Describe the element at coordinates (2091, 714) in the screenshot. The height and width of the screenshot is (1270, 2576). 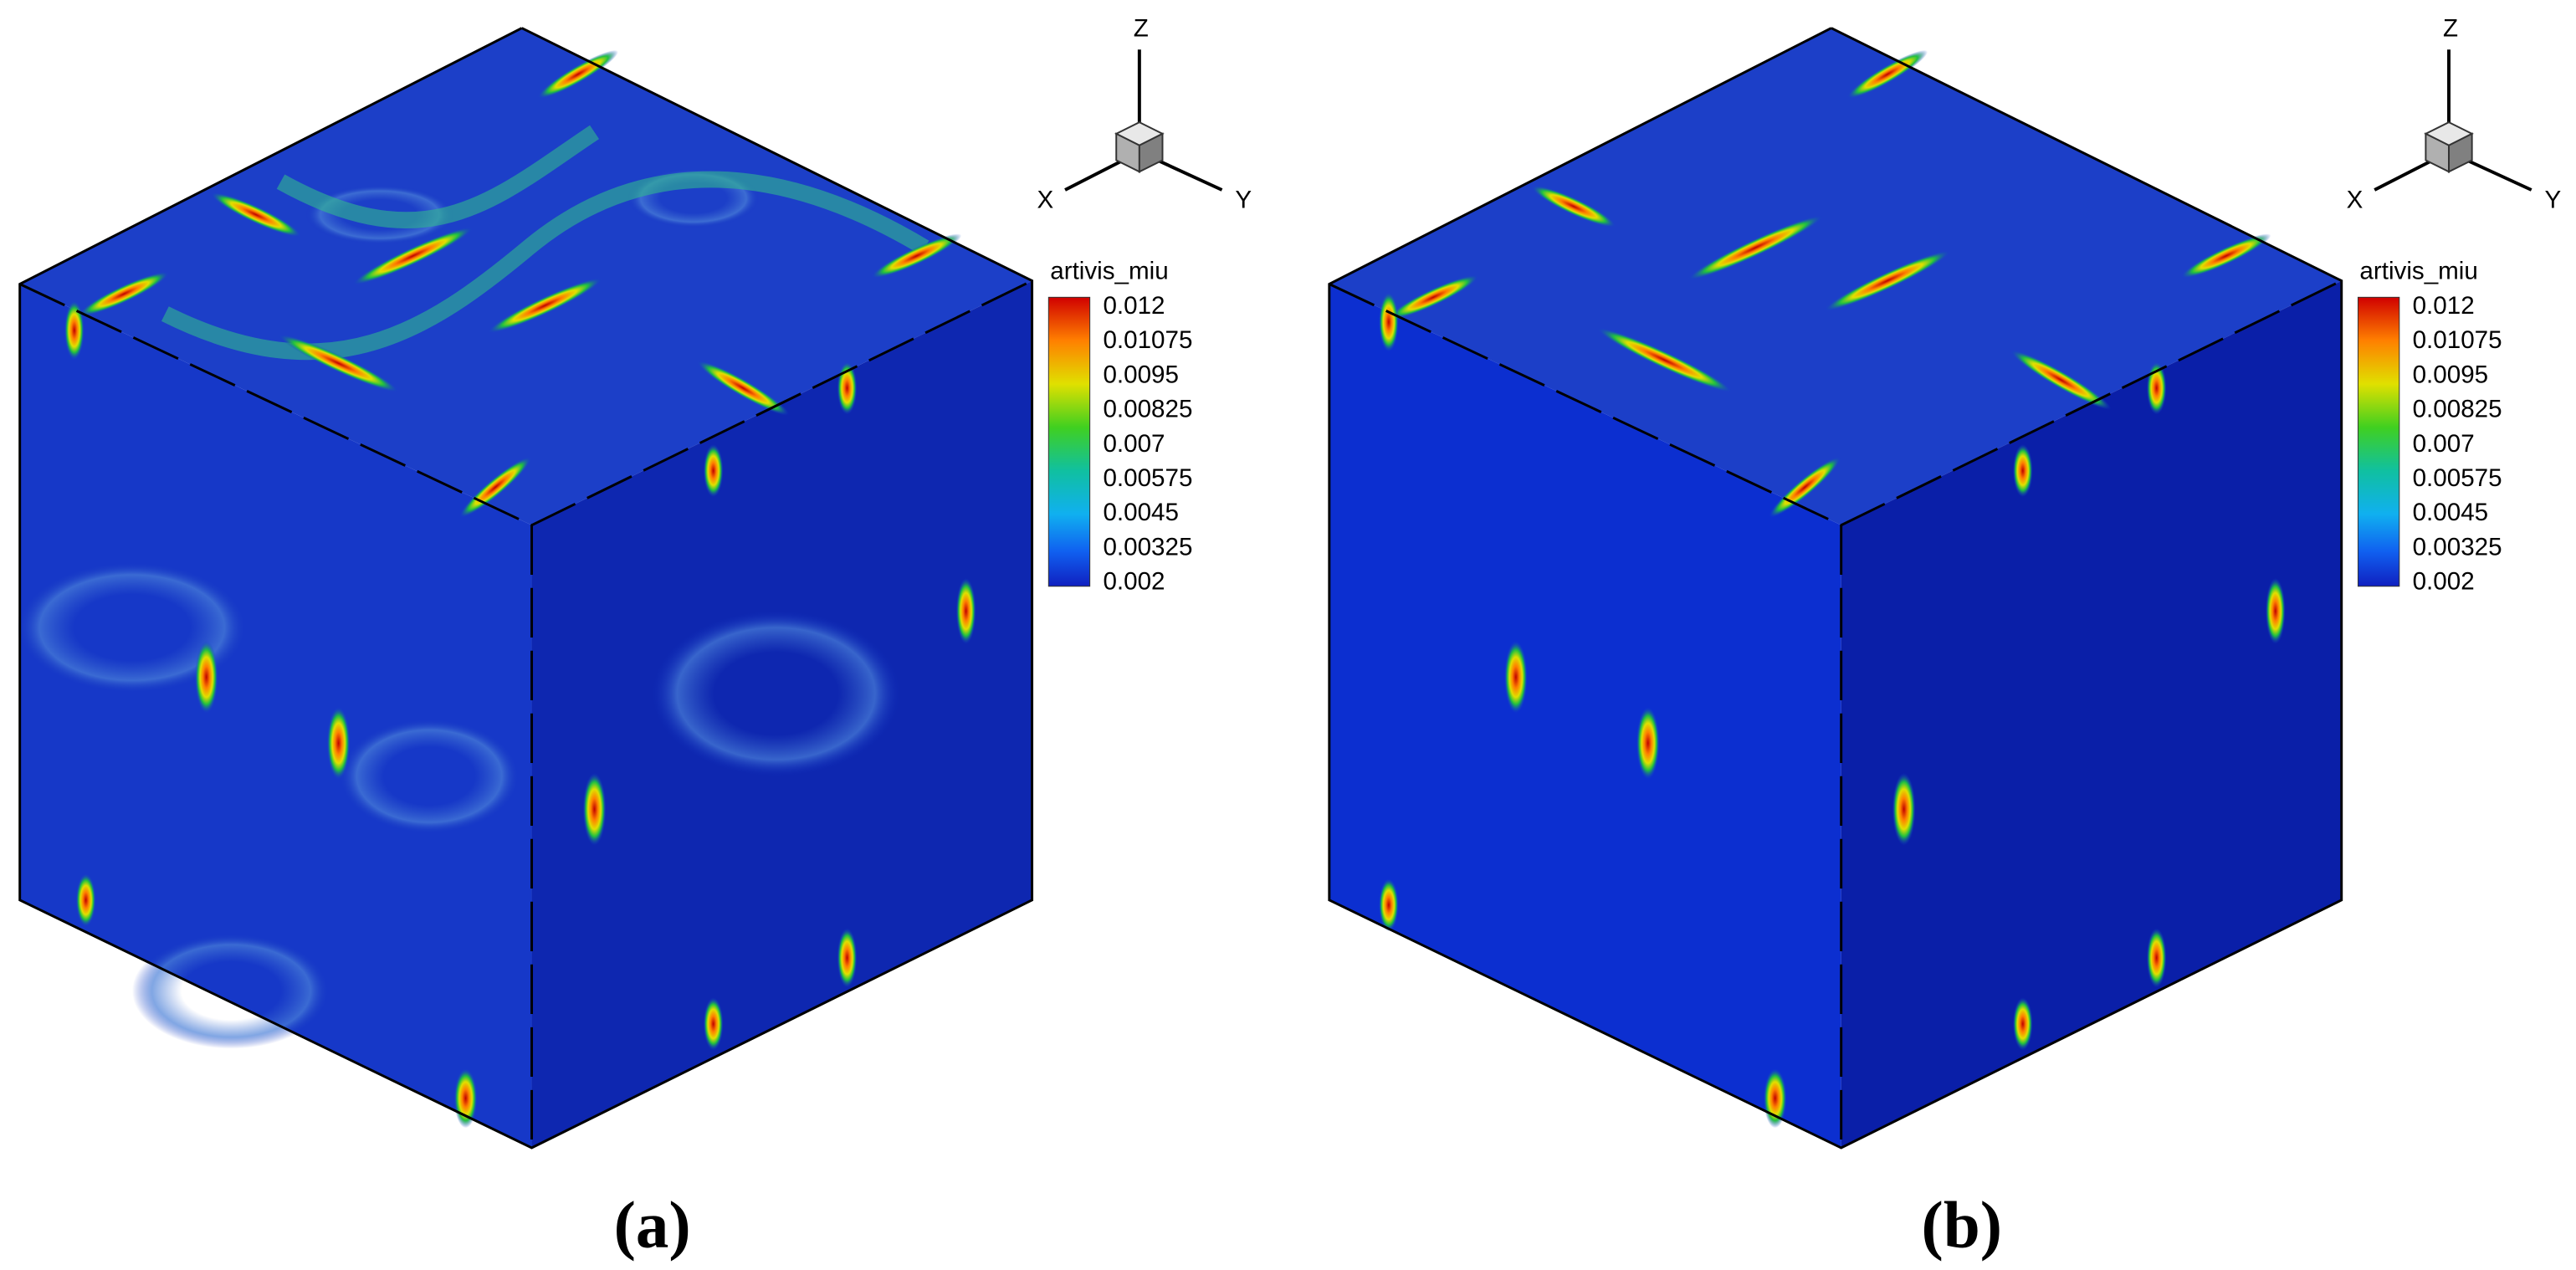
I see `cube-right` at that location.